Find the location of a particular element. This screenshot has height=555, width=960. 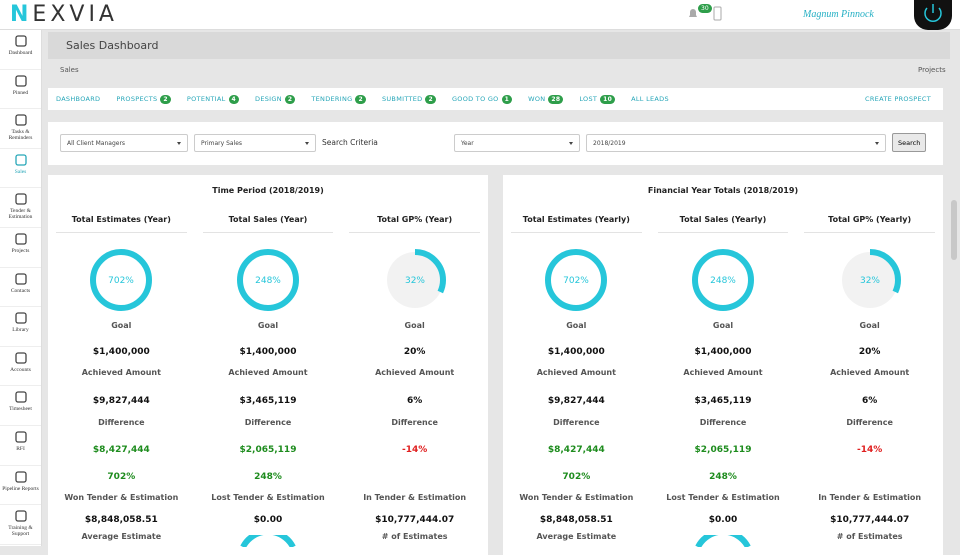

sidebar-label: Contacts is located at coordinates (20, 290).